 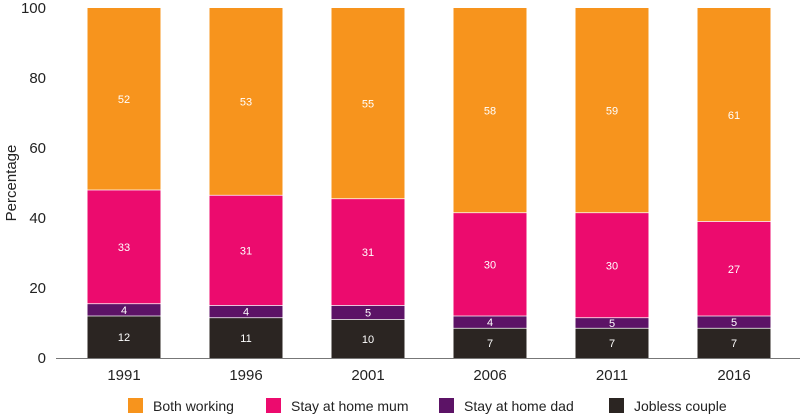 I want to click on y-tick-label: 0, so click(x=42, y=358).